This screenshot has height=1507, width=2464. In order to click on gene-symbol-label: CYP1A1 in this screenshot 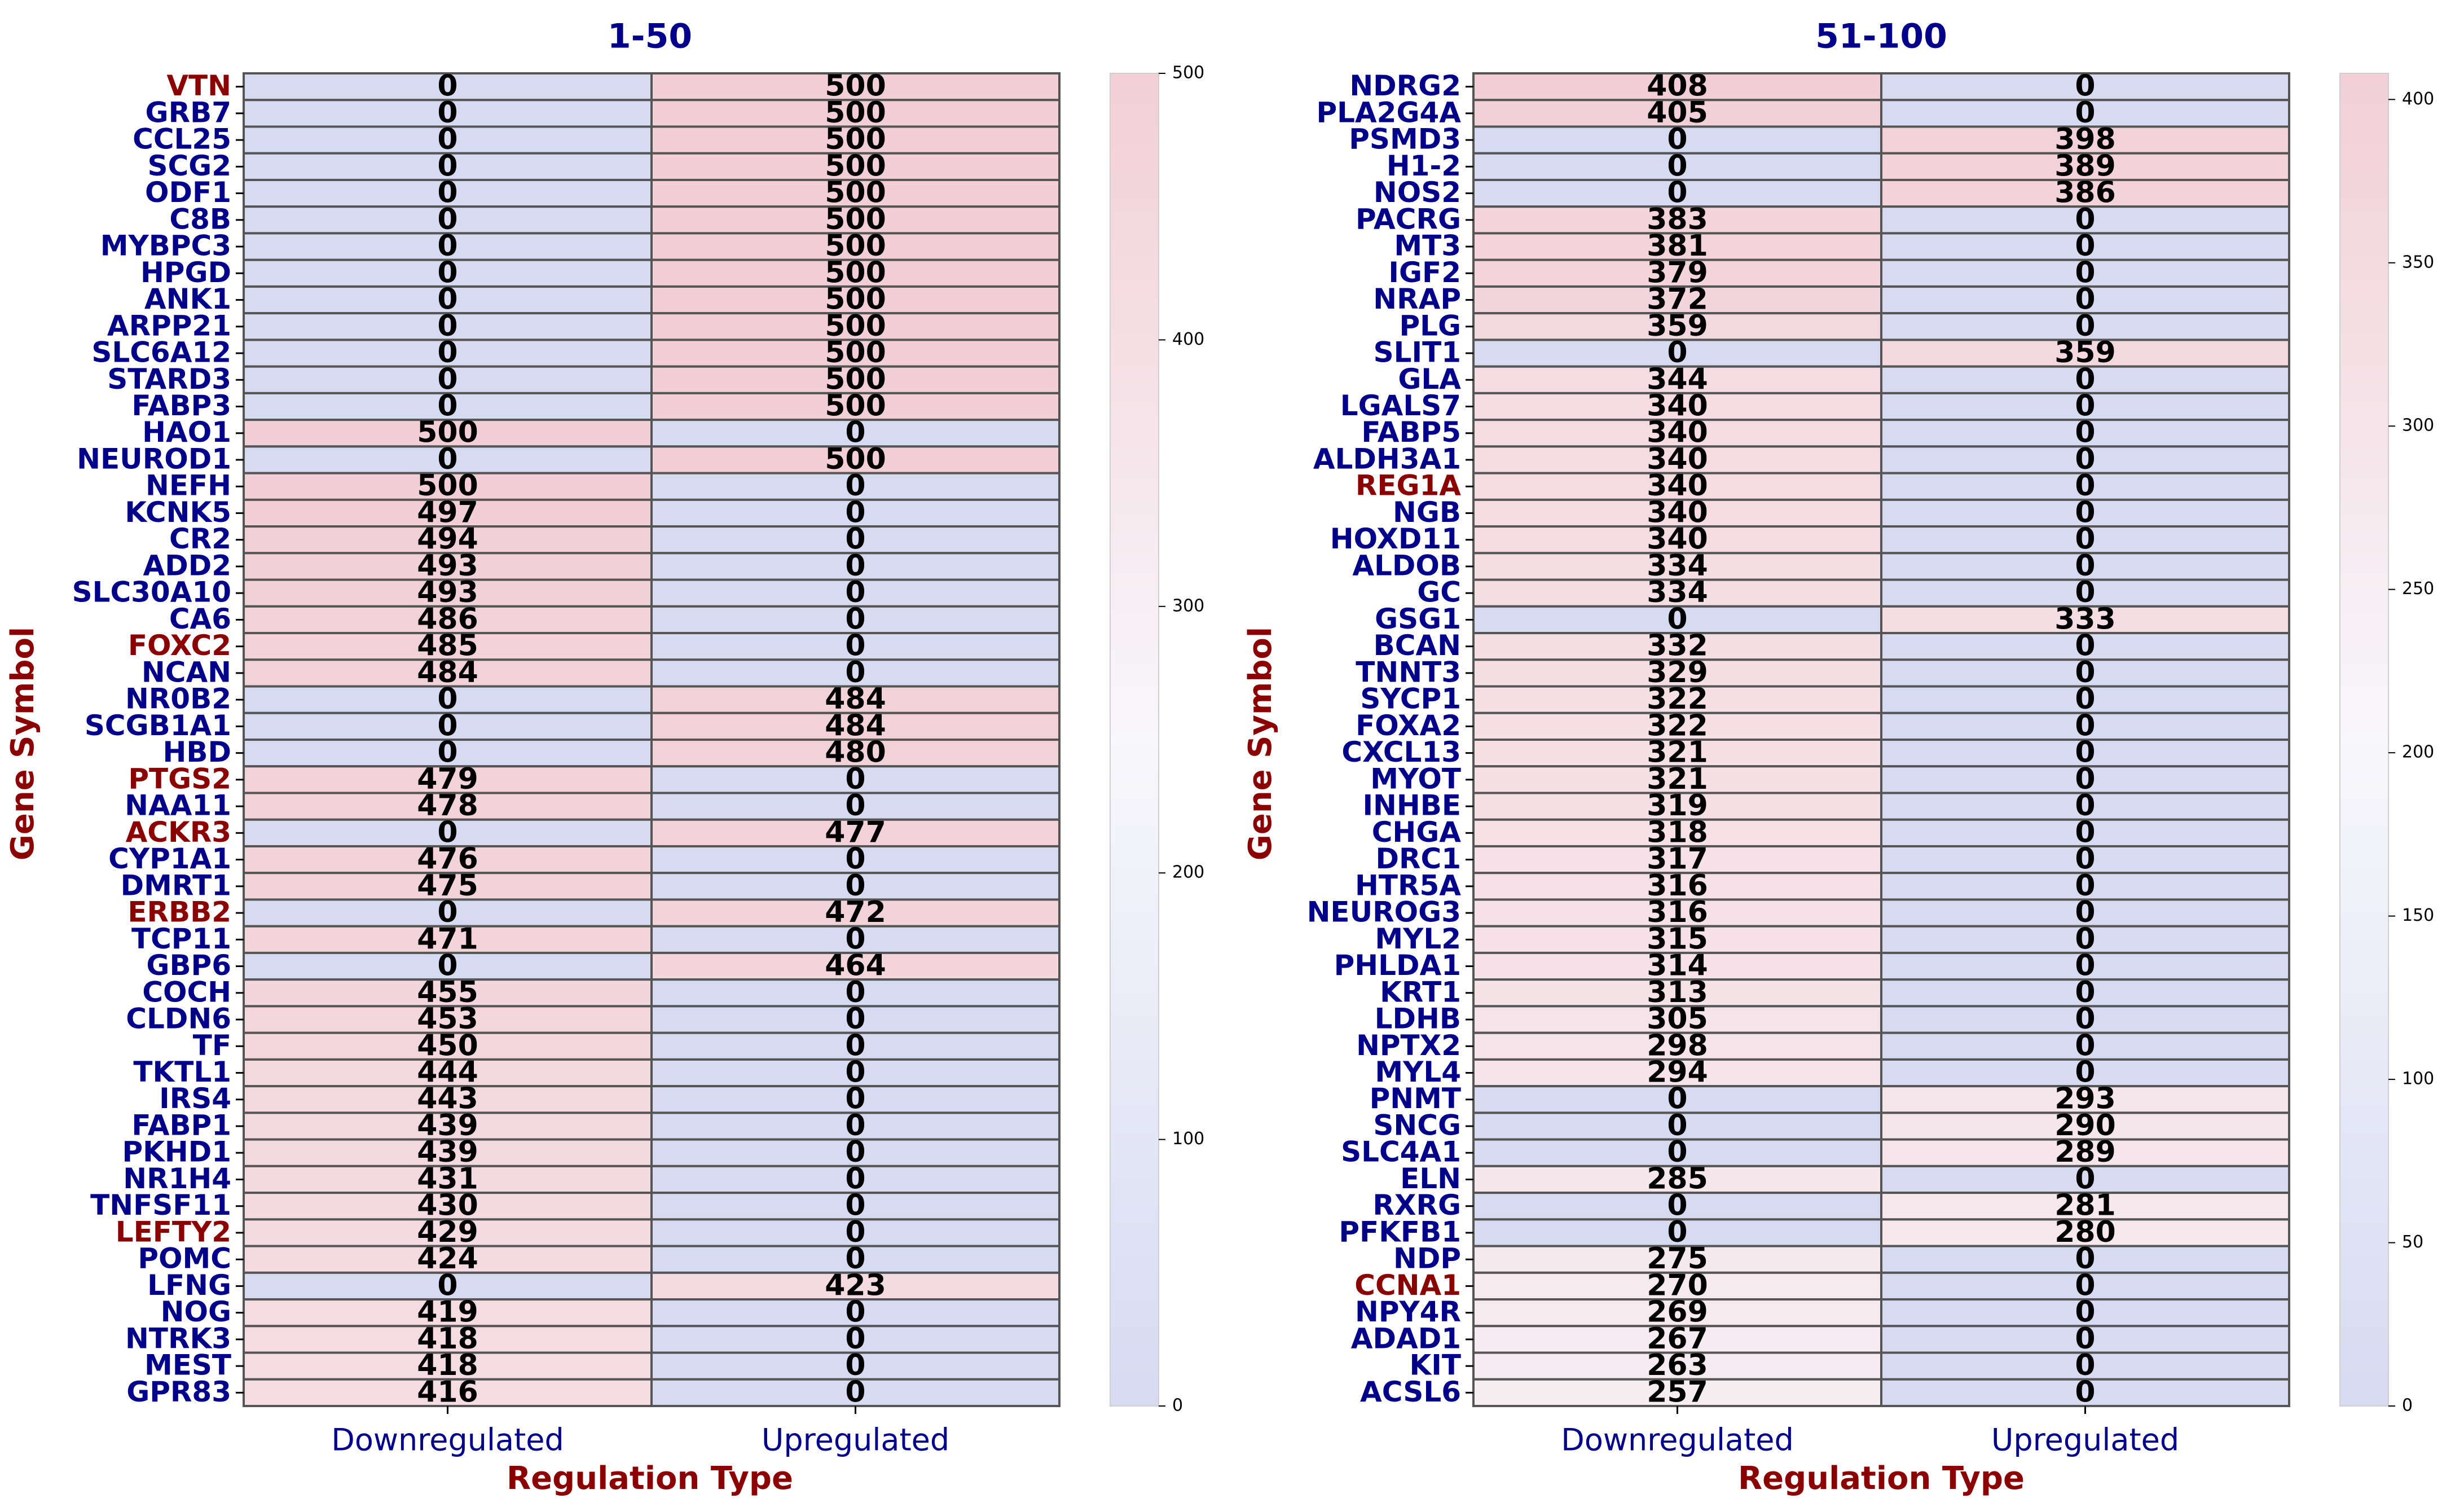, I will do `click(169, 859)`.